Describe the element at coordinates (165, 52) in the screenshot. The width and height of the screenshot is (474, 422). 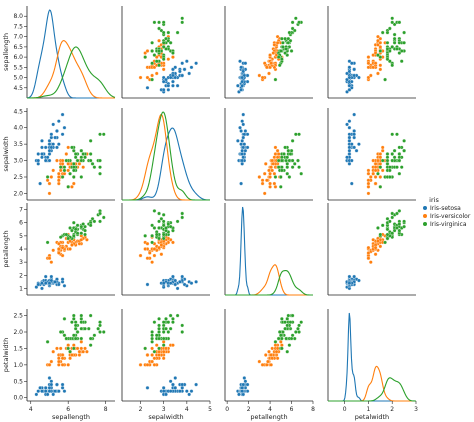
I see `panel-sepallength-vs-sepalwidth` at that location.